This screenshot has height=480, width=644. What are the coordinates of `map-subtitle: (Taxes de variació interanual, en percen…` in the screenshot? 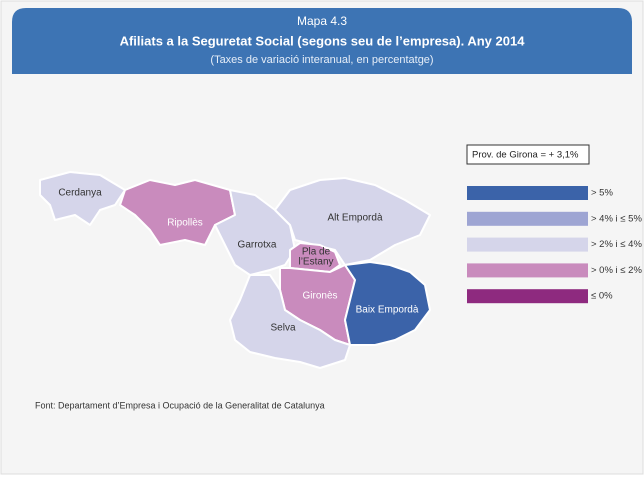 It's located at (321, 60).